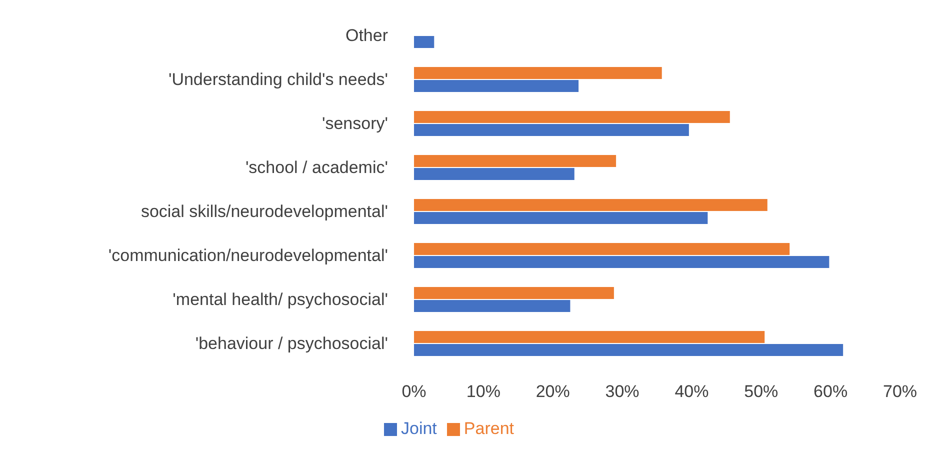 The image size is (926, 452). What do you see at coordinates (418, 428) in the screenshot?
I see `legend-label: Joint` at bounding box center [418, 428].